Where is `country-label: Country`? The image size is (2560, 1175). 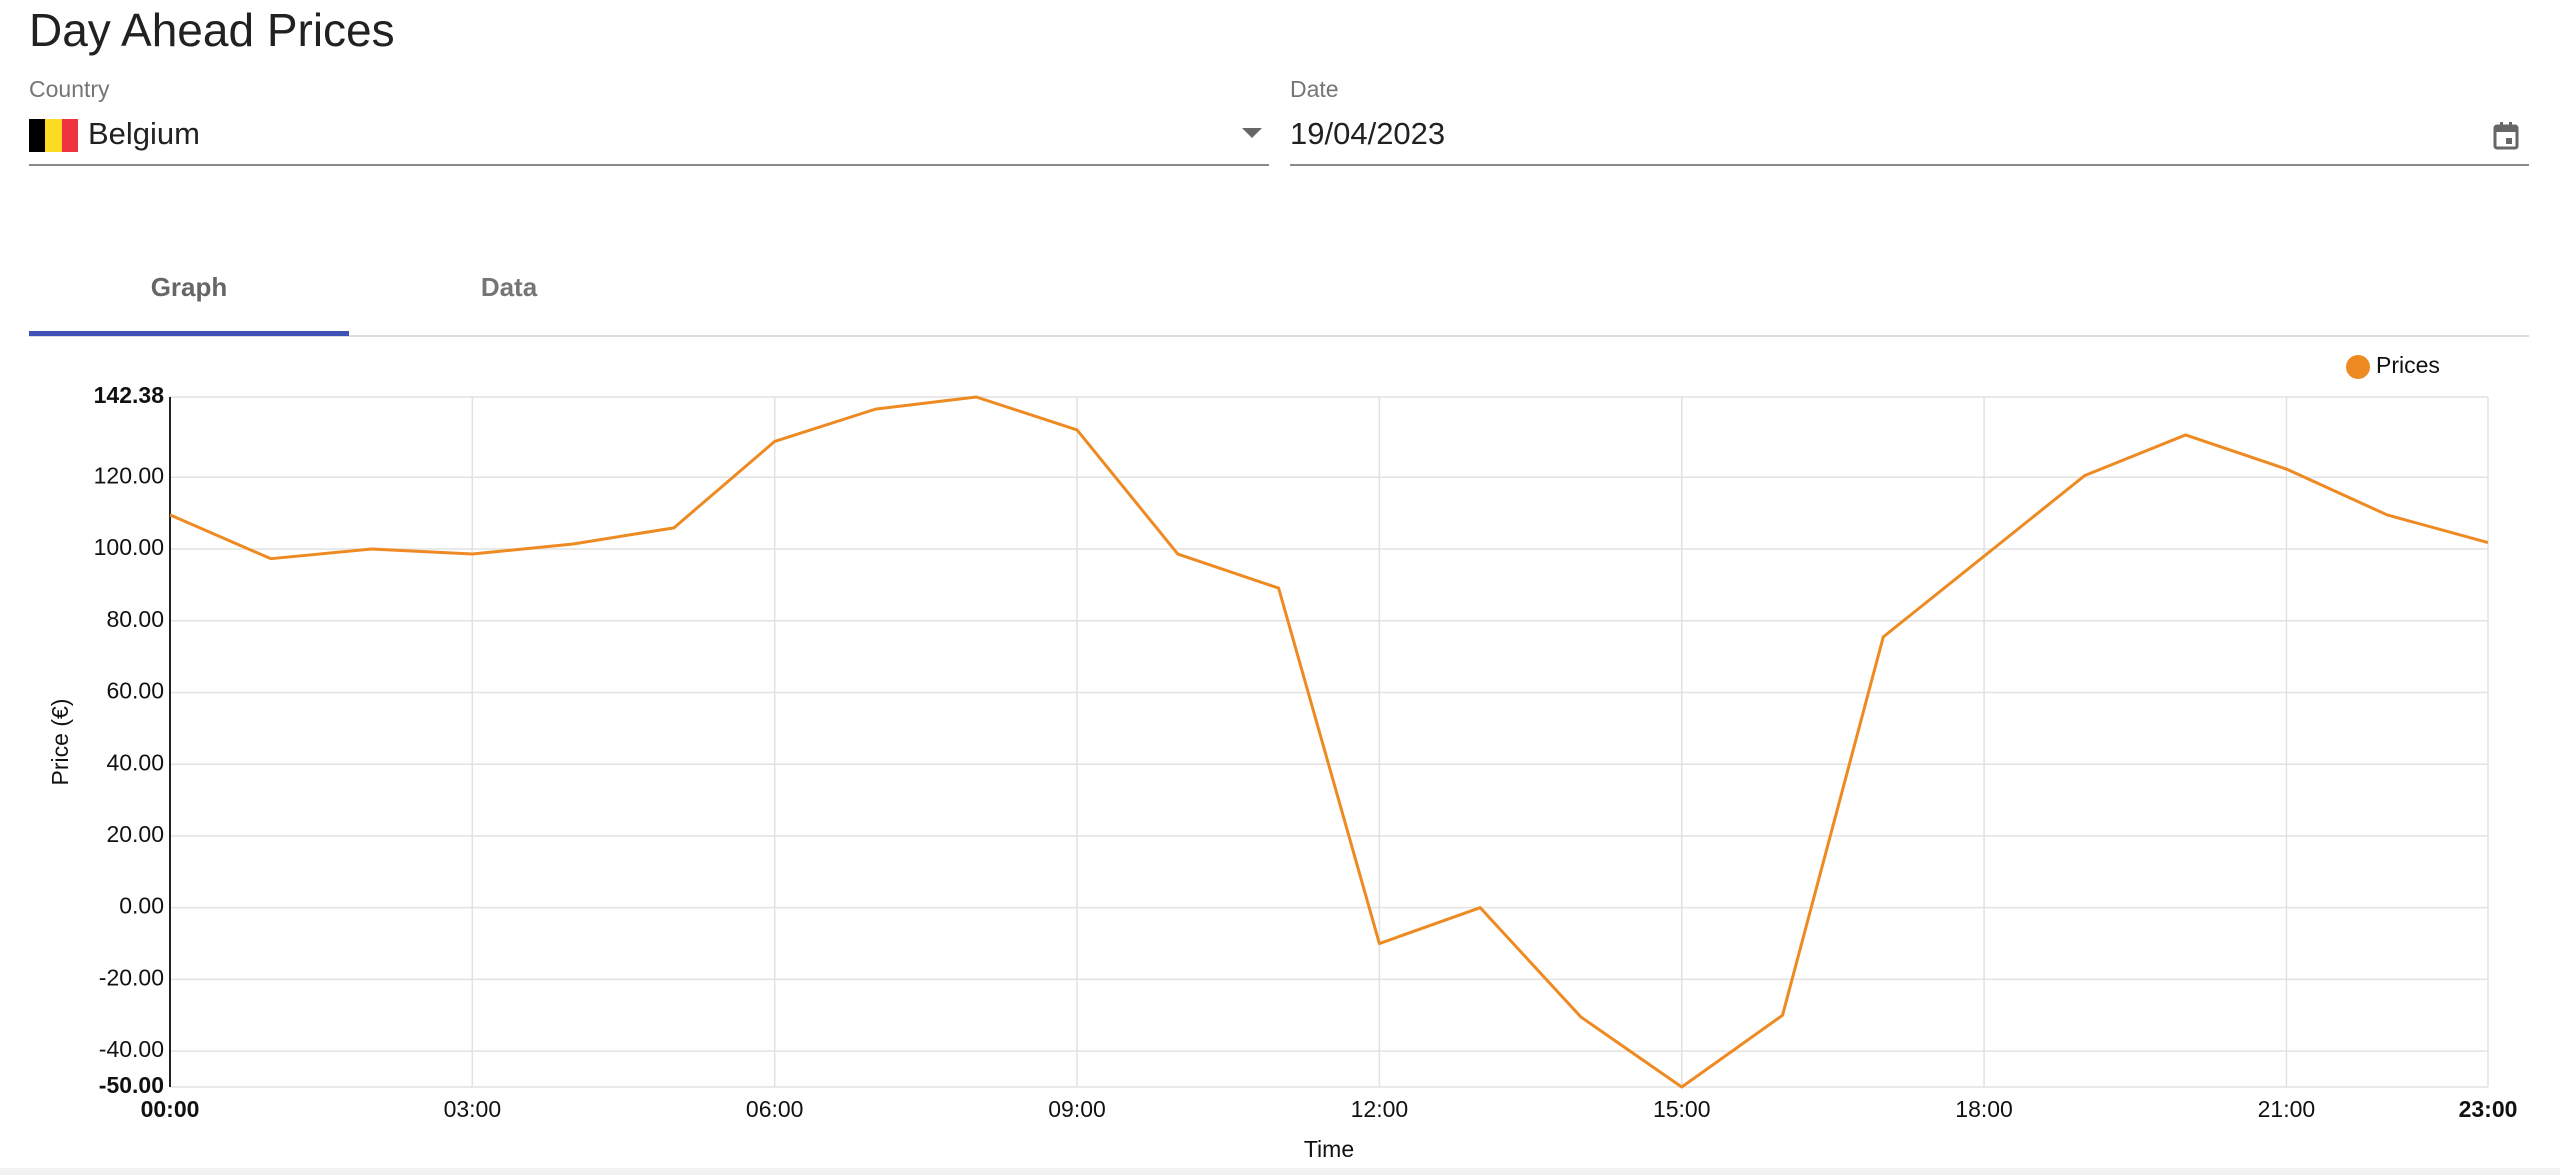
country-label: Country is located at coordinates (69, 89).